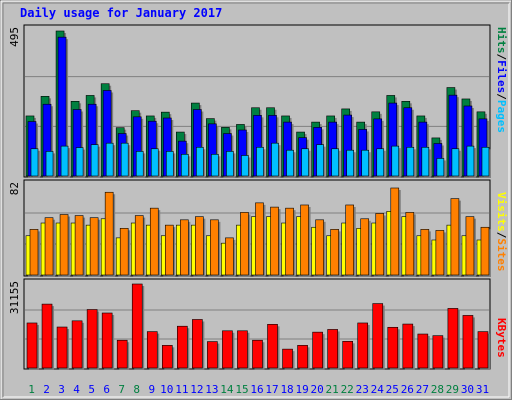  Describe the element at coordinates (121, 13) in the screenshot. I see `chart-title: Daily usage for January 2017` at that location.